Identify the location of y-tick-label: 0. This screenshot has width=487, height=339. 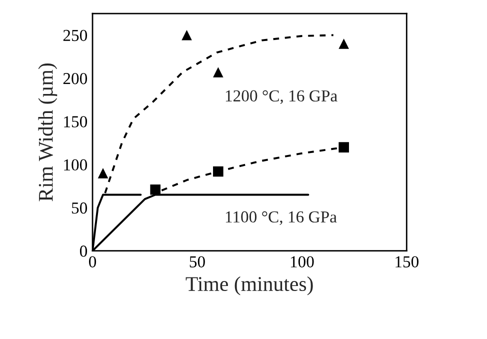
(84, 251).